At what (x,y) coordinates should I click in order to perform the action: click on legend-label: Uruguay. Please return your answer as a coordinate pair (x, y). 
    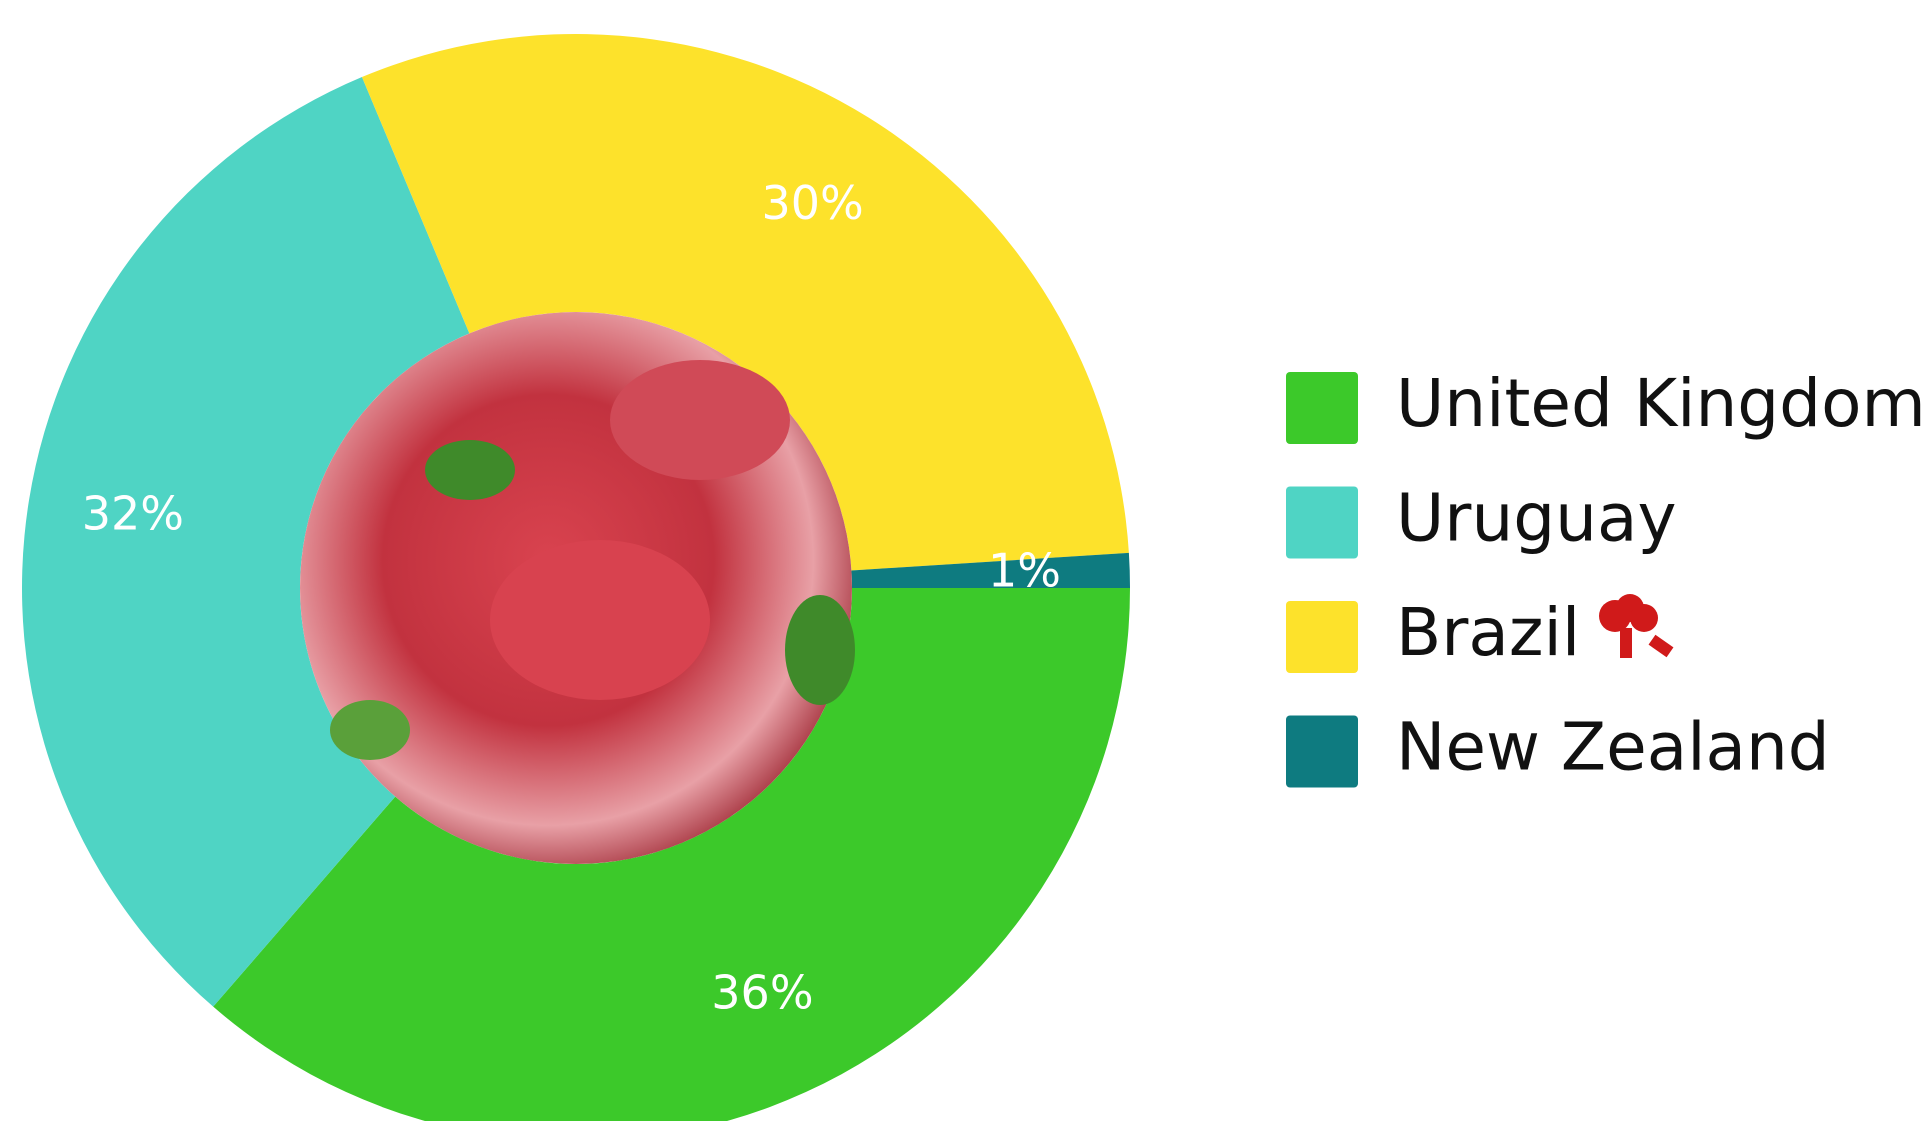
    Looking at the image, I should click on (1536, 518).